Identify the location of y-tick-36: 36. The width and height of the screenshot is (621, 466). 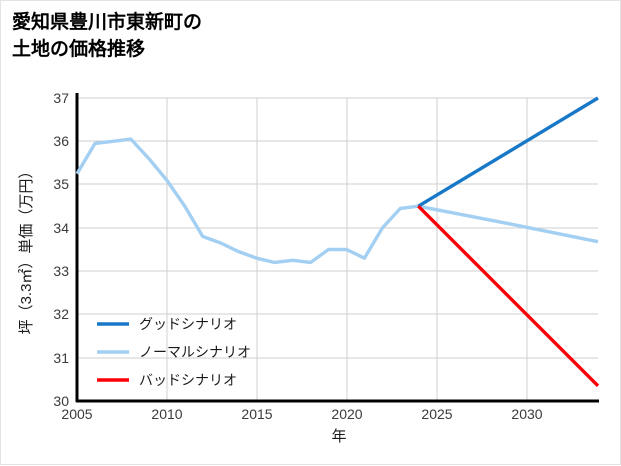
(61, 141).